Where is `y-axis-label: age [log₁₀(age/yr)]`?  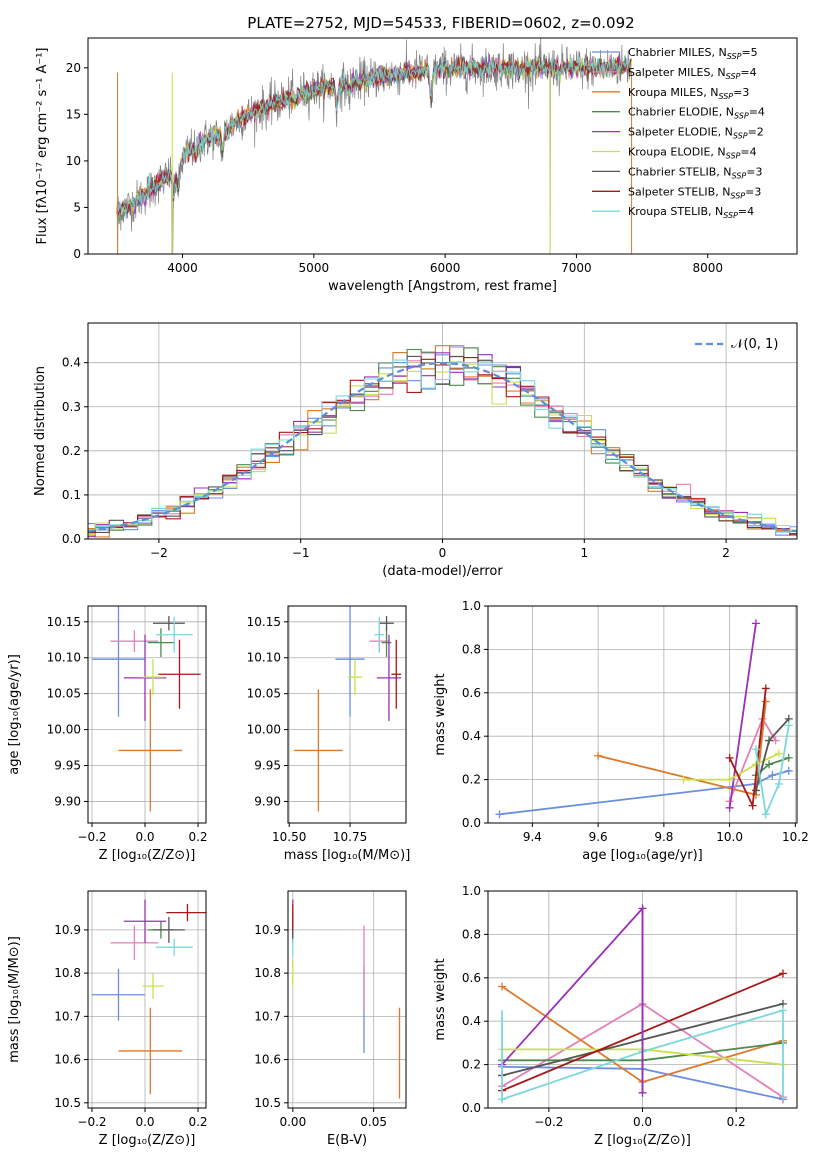
y-axis-label: age [log₁₀(age/yr)] is located at coordinates (14, 714).